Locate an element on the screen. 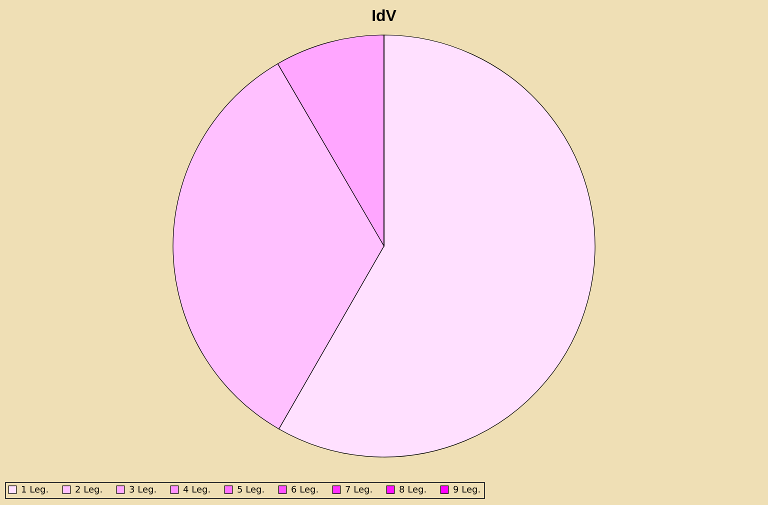 The height and width of the screenshot is (505, 768). legend-label: 5 Leg. is located at coordinates (251, 491).